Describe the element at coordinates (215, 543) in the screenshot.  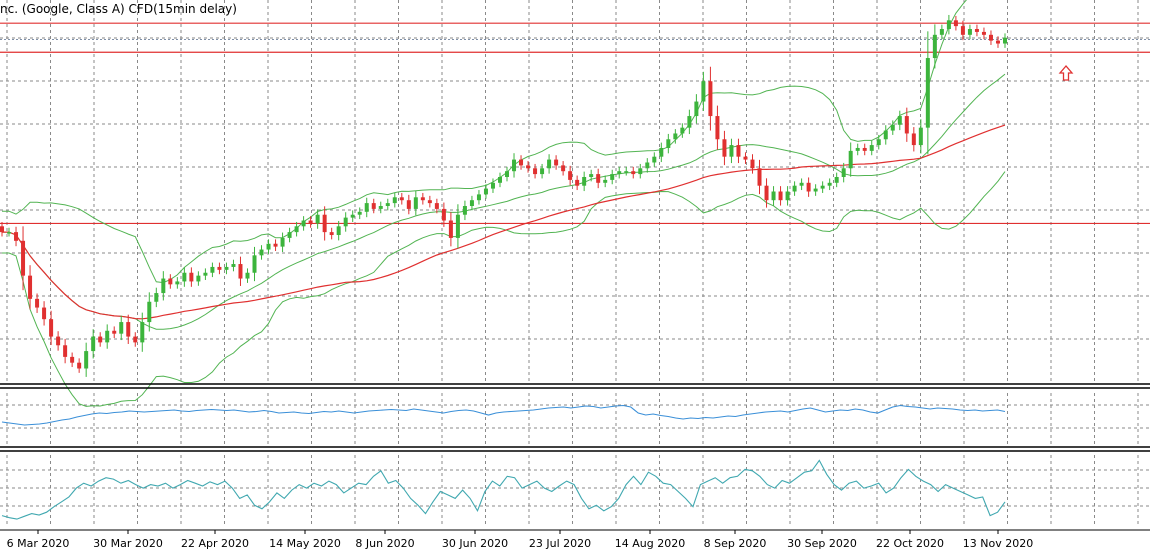
I see `x-tick-label: 22 Apr 2020` at that location.